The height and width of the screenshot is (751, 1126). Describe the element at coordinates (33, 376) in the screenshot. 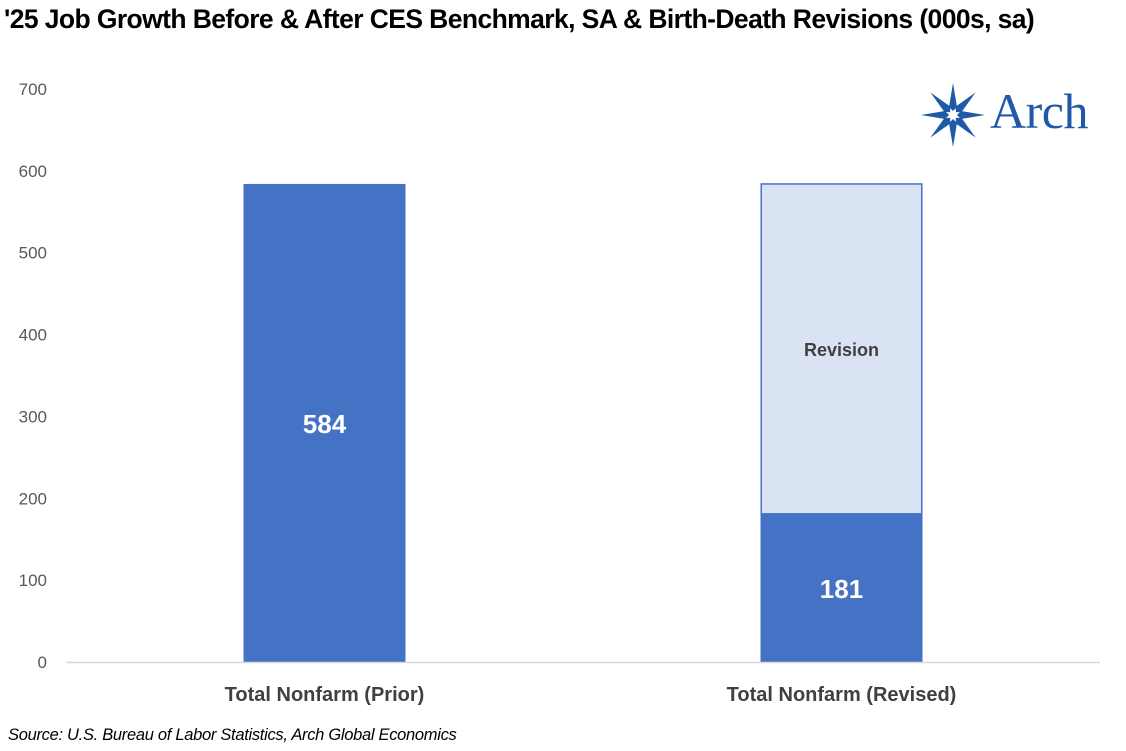

I see `y-axis: 0 100 200 300 400 500 600 700` at that location.